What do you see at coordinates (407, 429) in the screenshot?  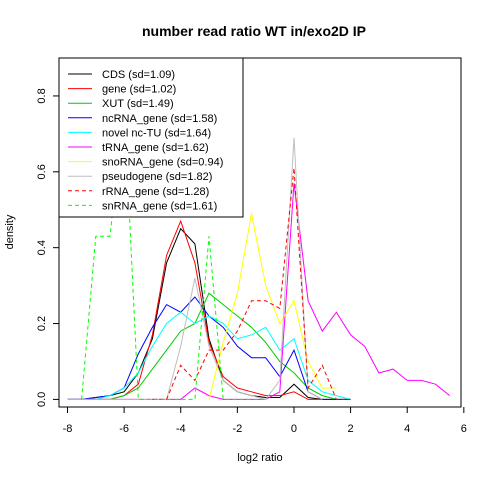 I see `x-tick-label: 4` at bounding box center [407, 429].